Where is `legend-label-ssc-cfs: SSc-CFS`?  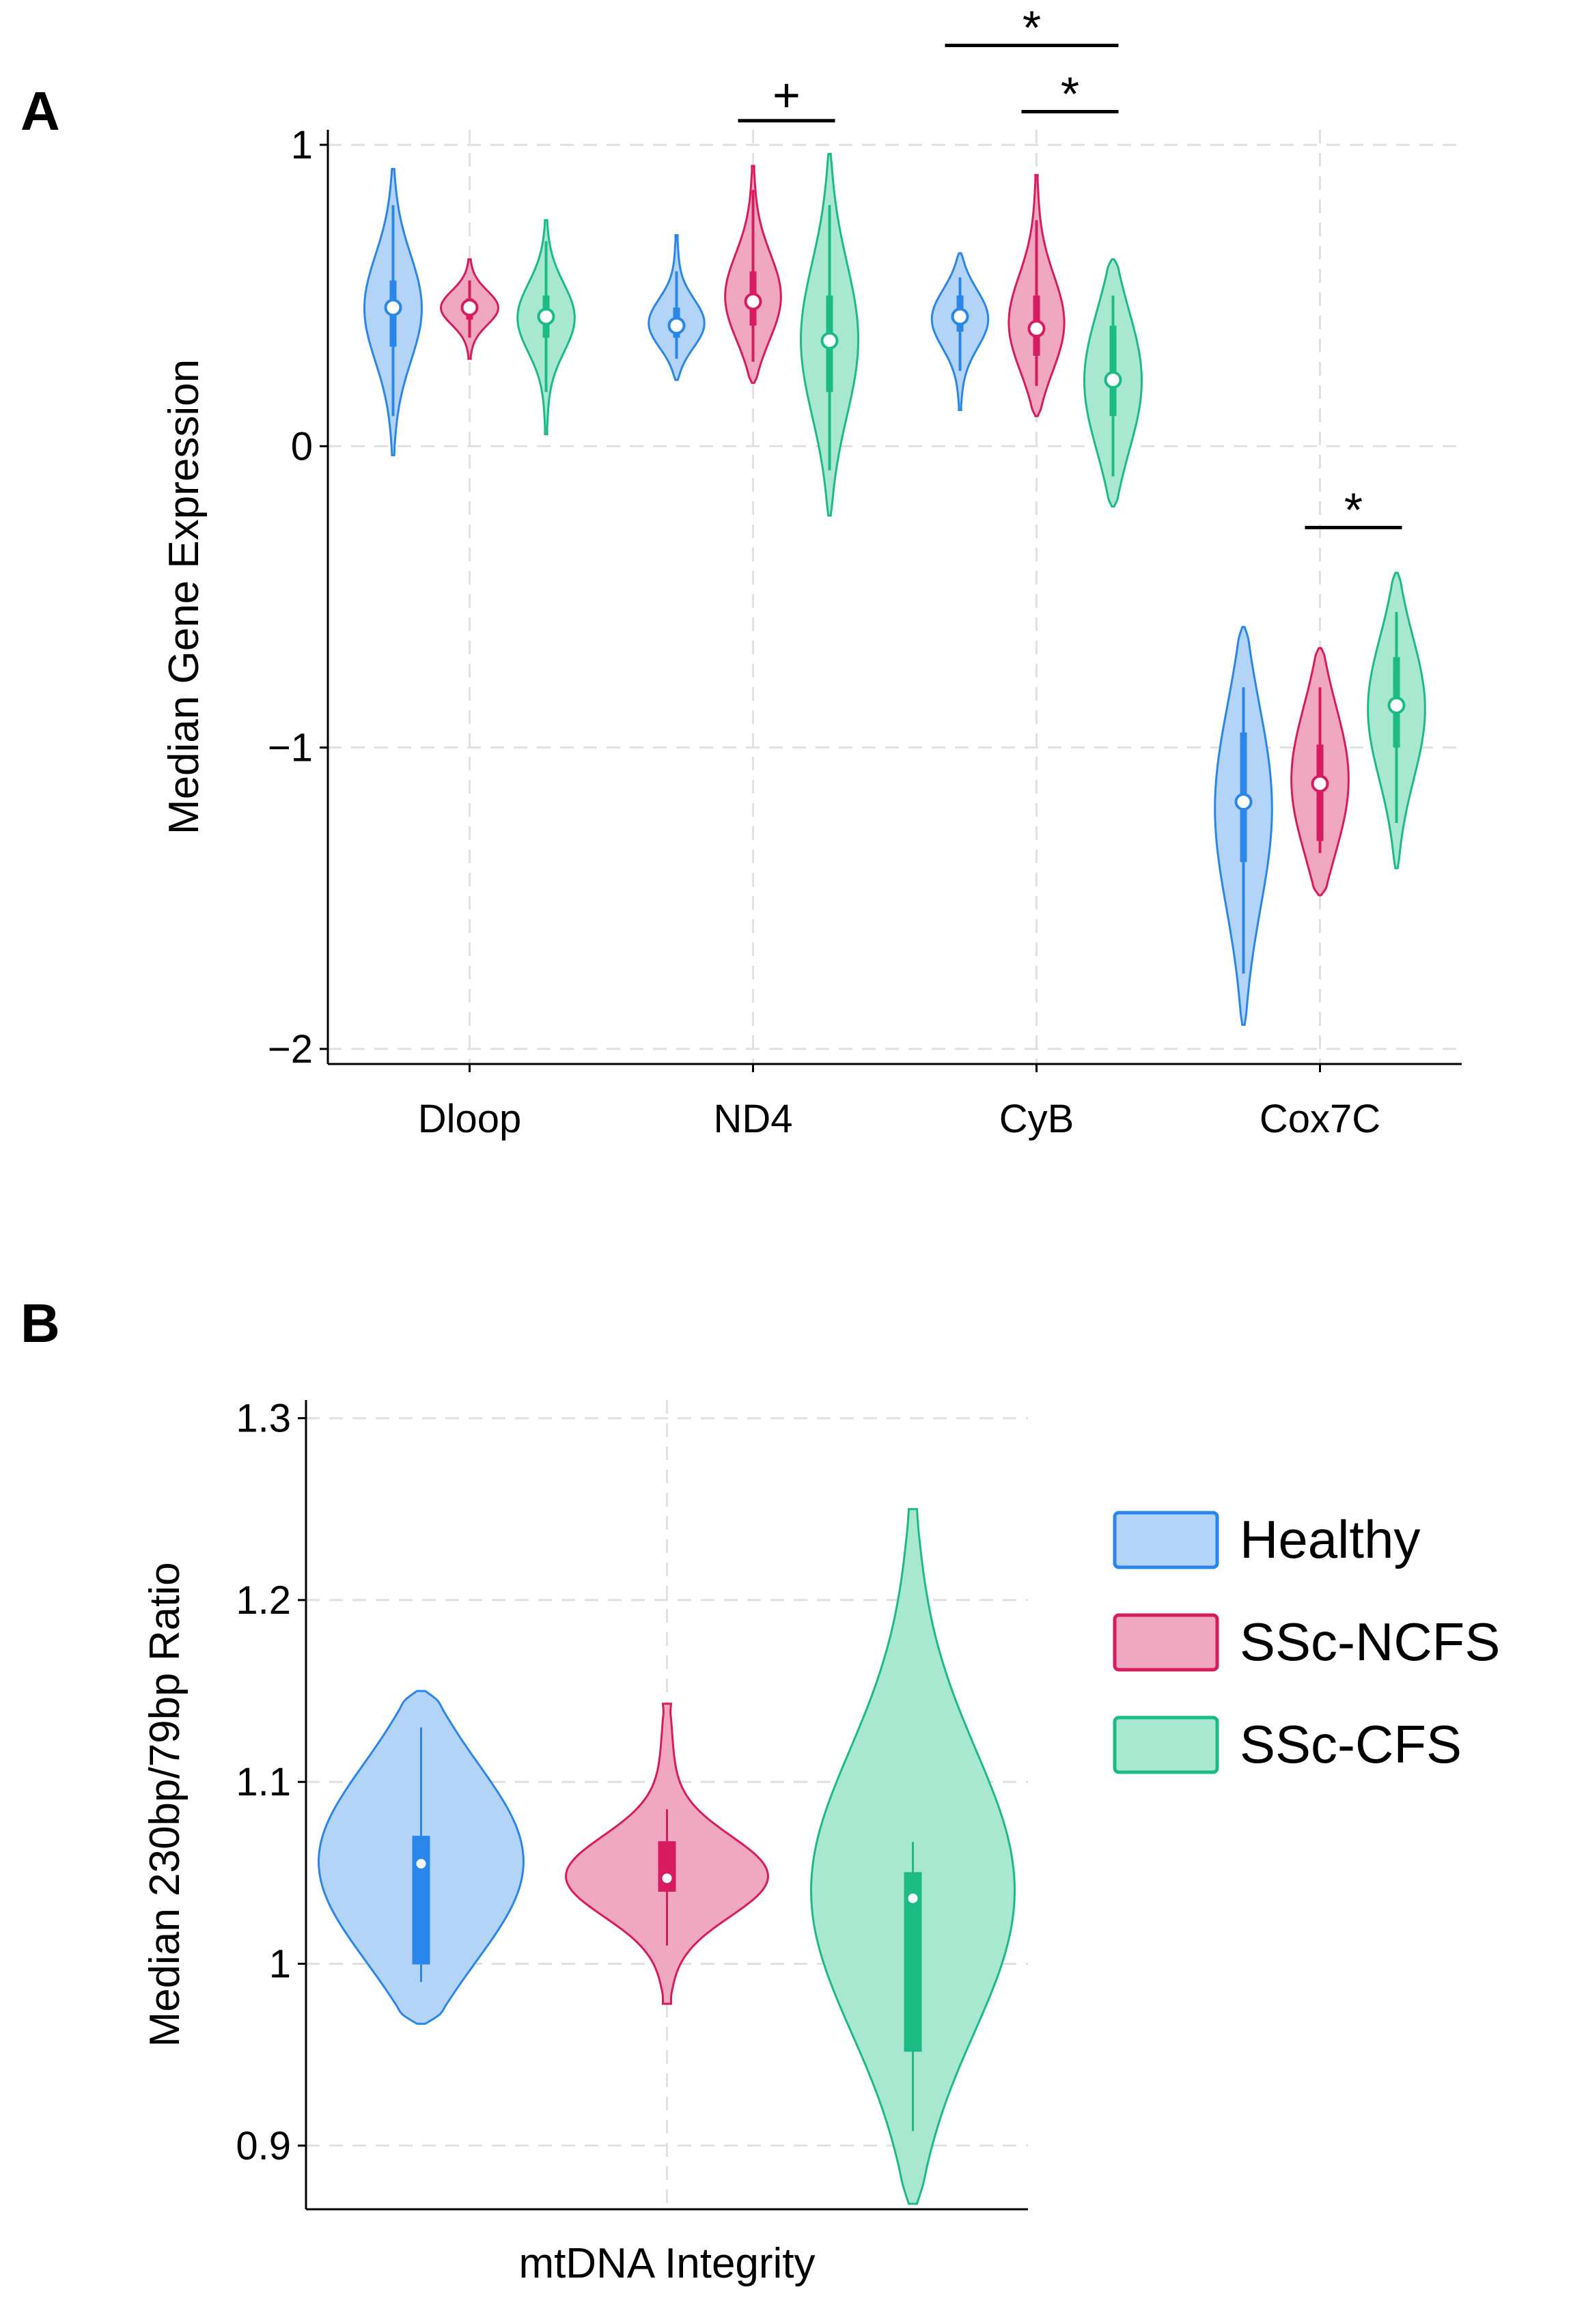
legend-label-ssc-cfs: SSc-CFS is located at coordinates (1351, 1744).